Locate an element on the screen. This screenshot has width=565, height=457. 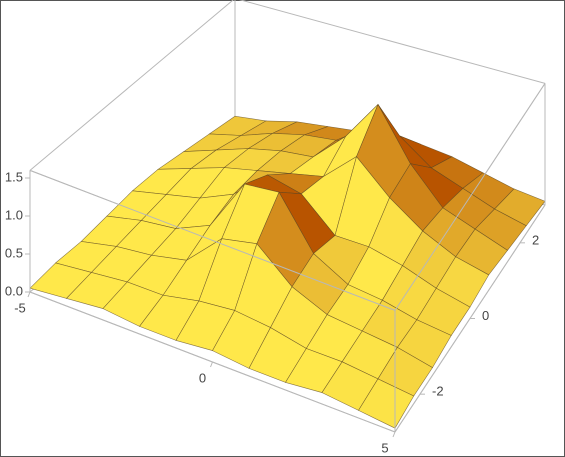
x-tick-label: 0 is located at coordinates (202, 377).